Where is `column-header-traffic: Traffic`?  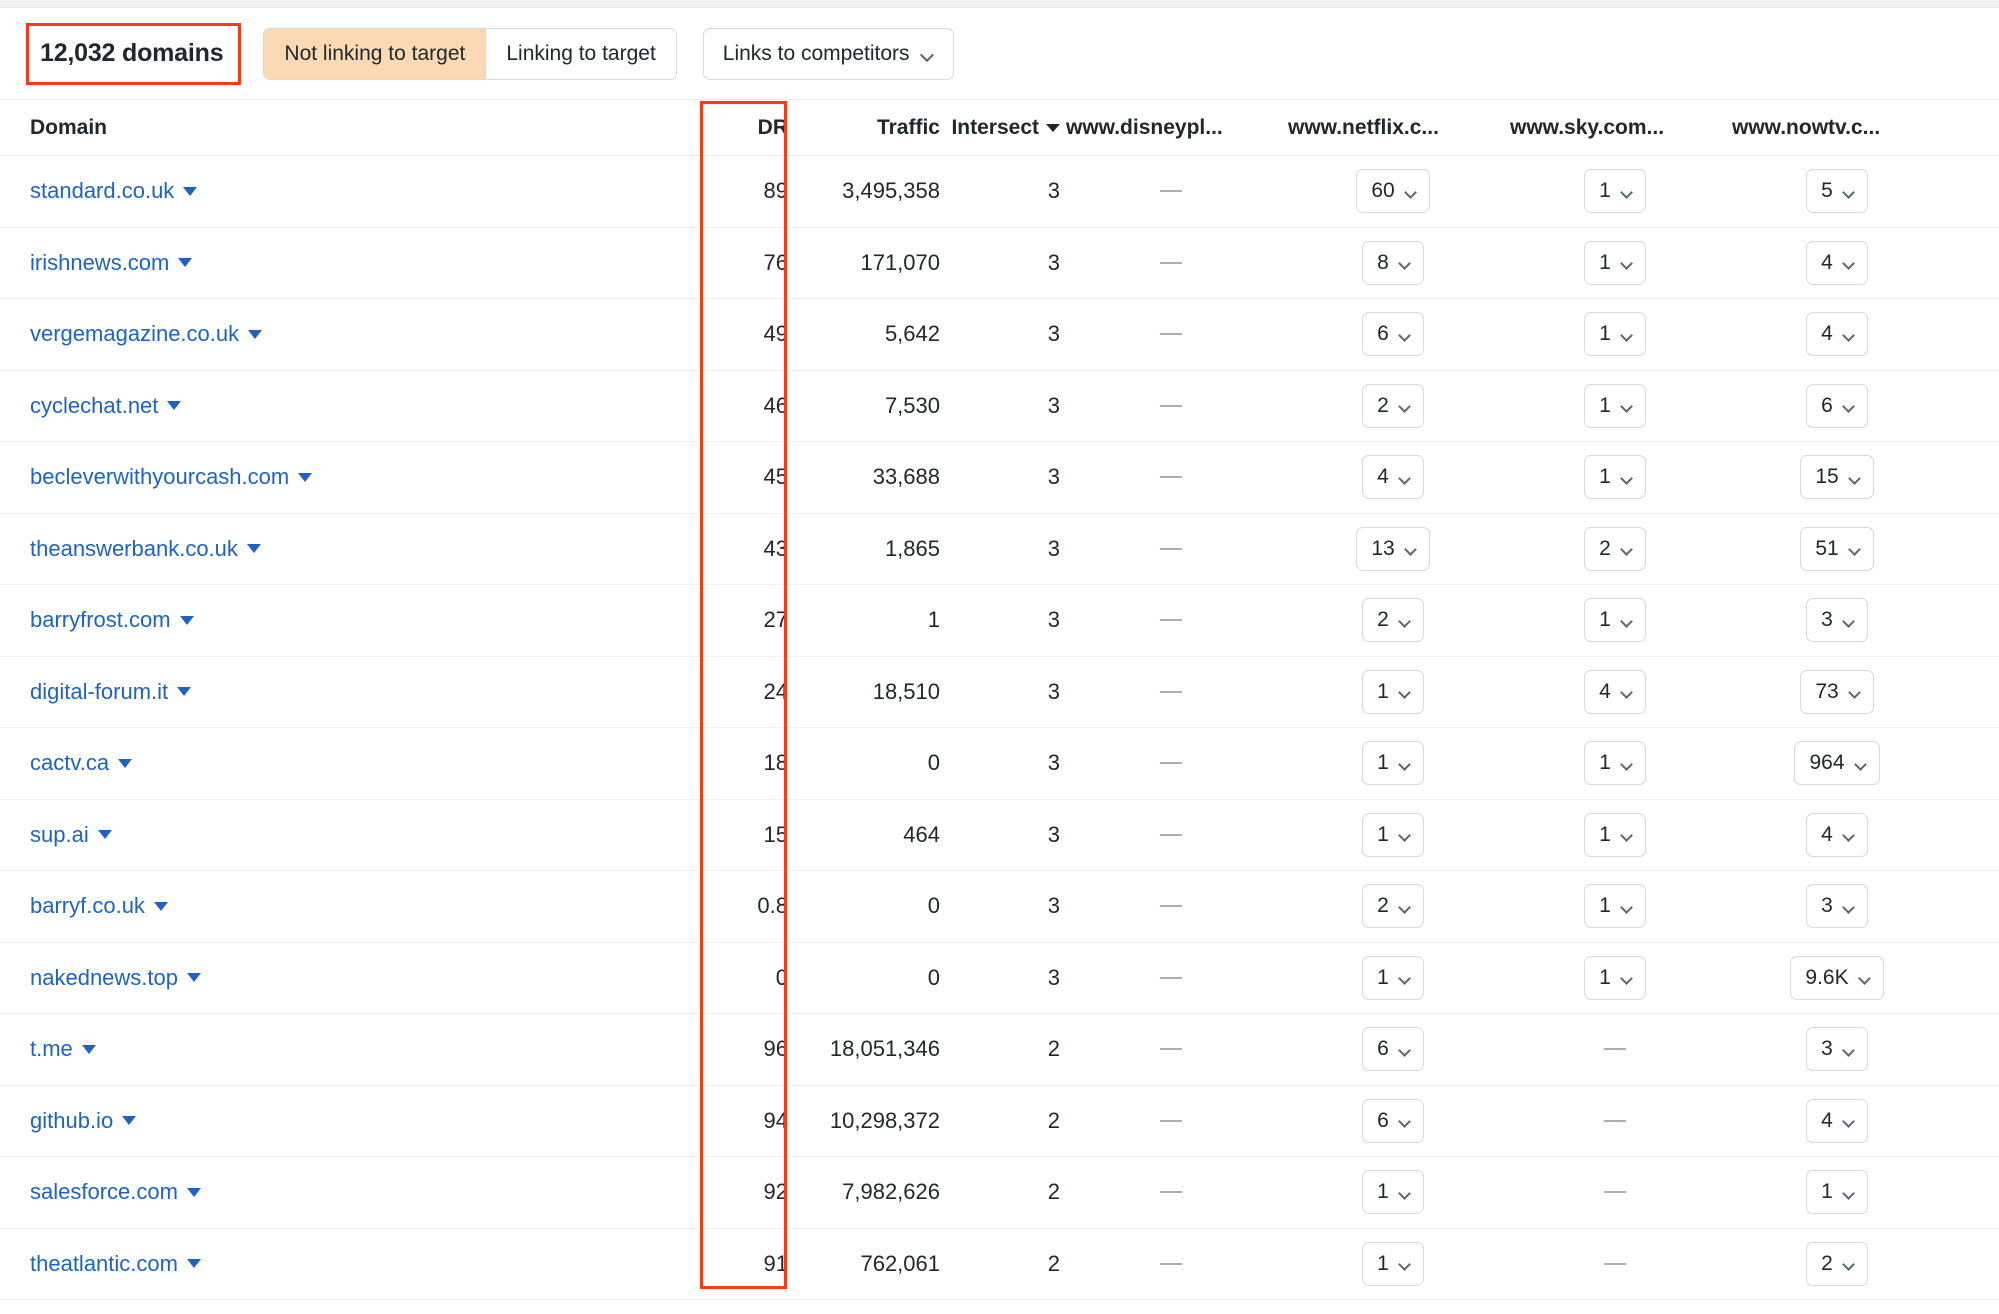 column-header-traffic: Traffic is located at coordinates (864, 128).